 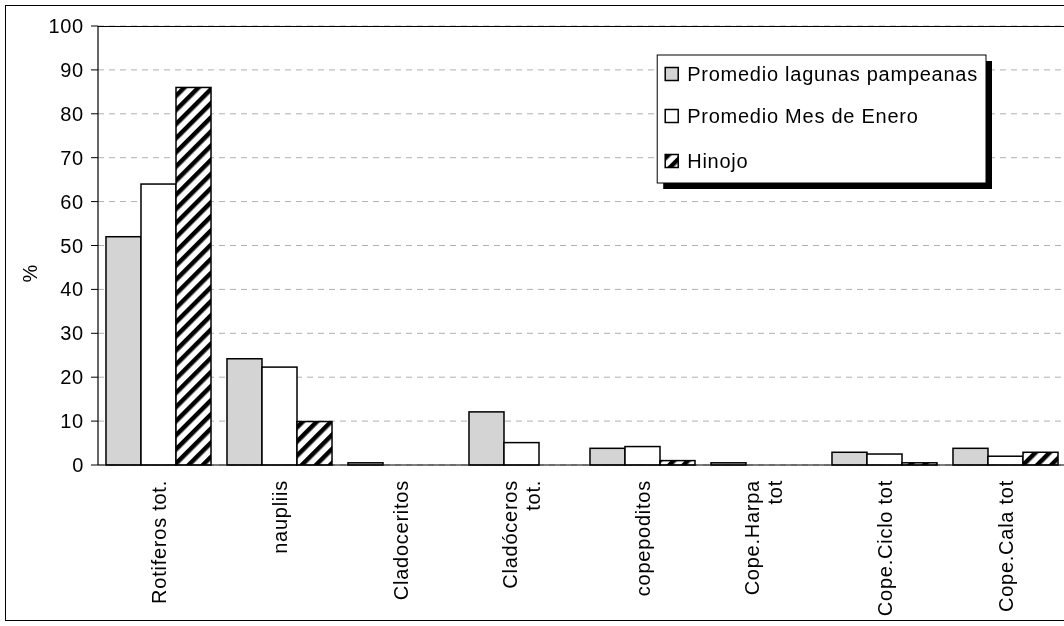 What do you see at coordinates (1005, 546) in the screenshot?
I see `x-tick-label: Cope.Cala tot` at bounding box center [1005, 546].